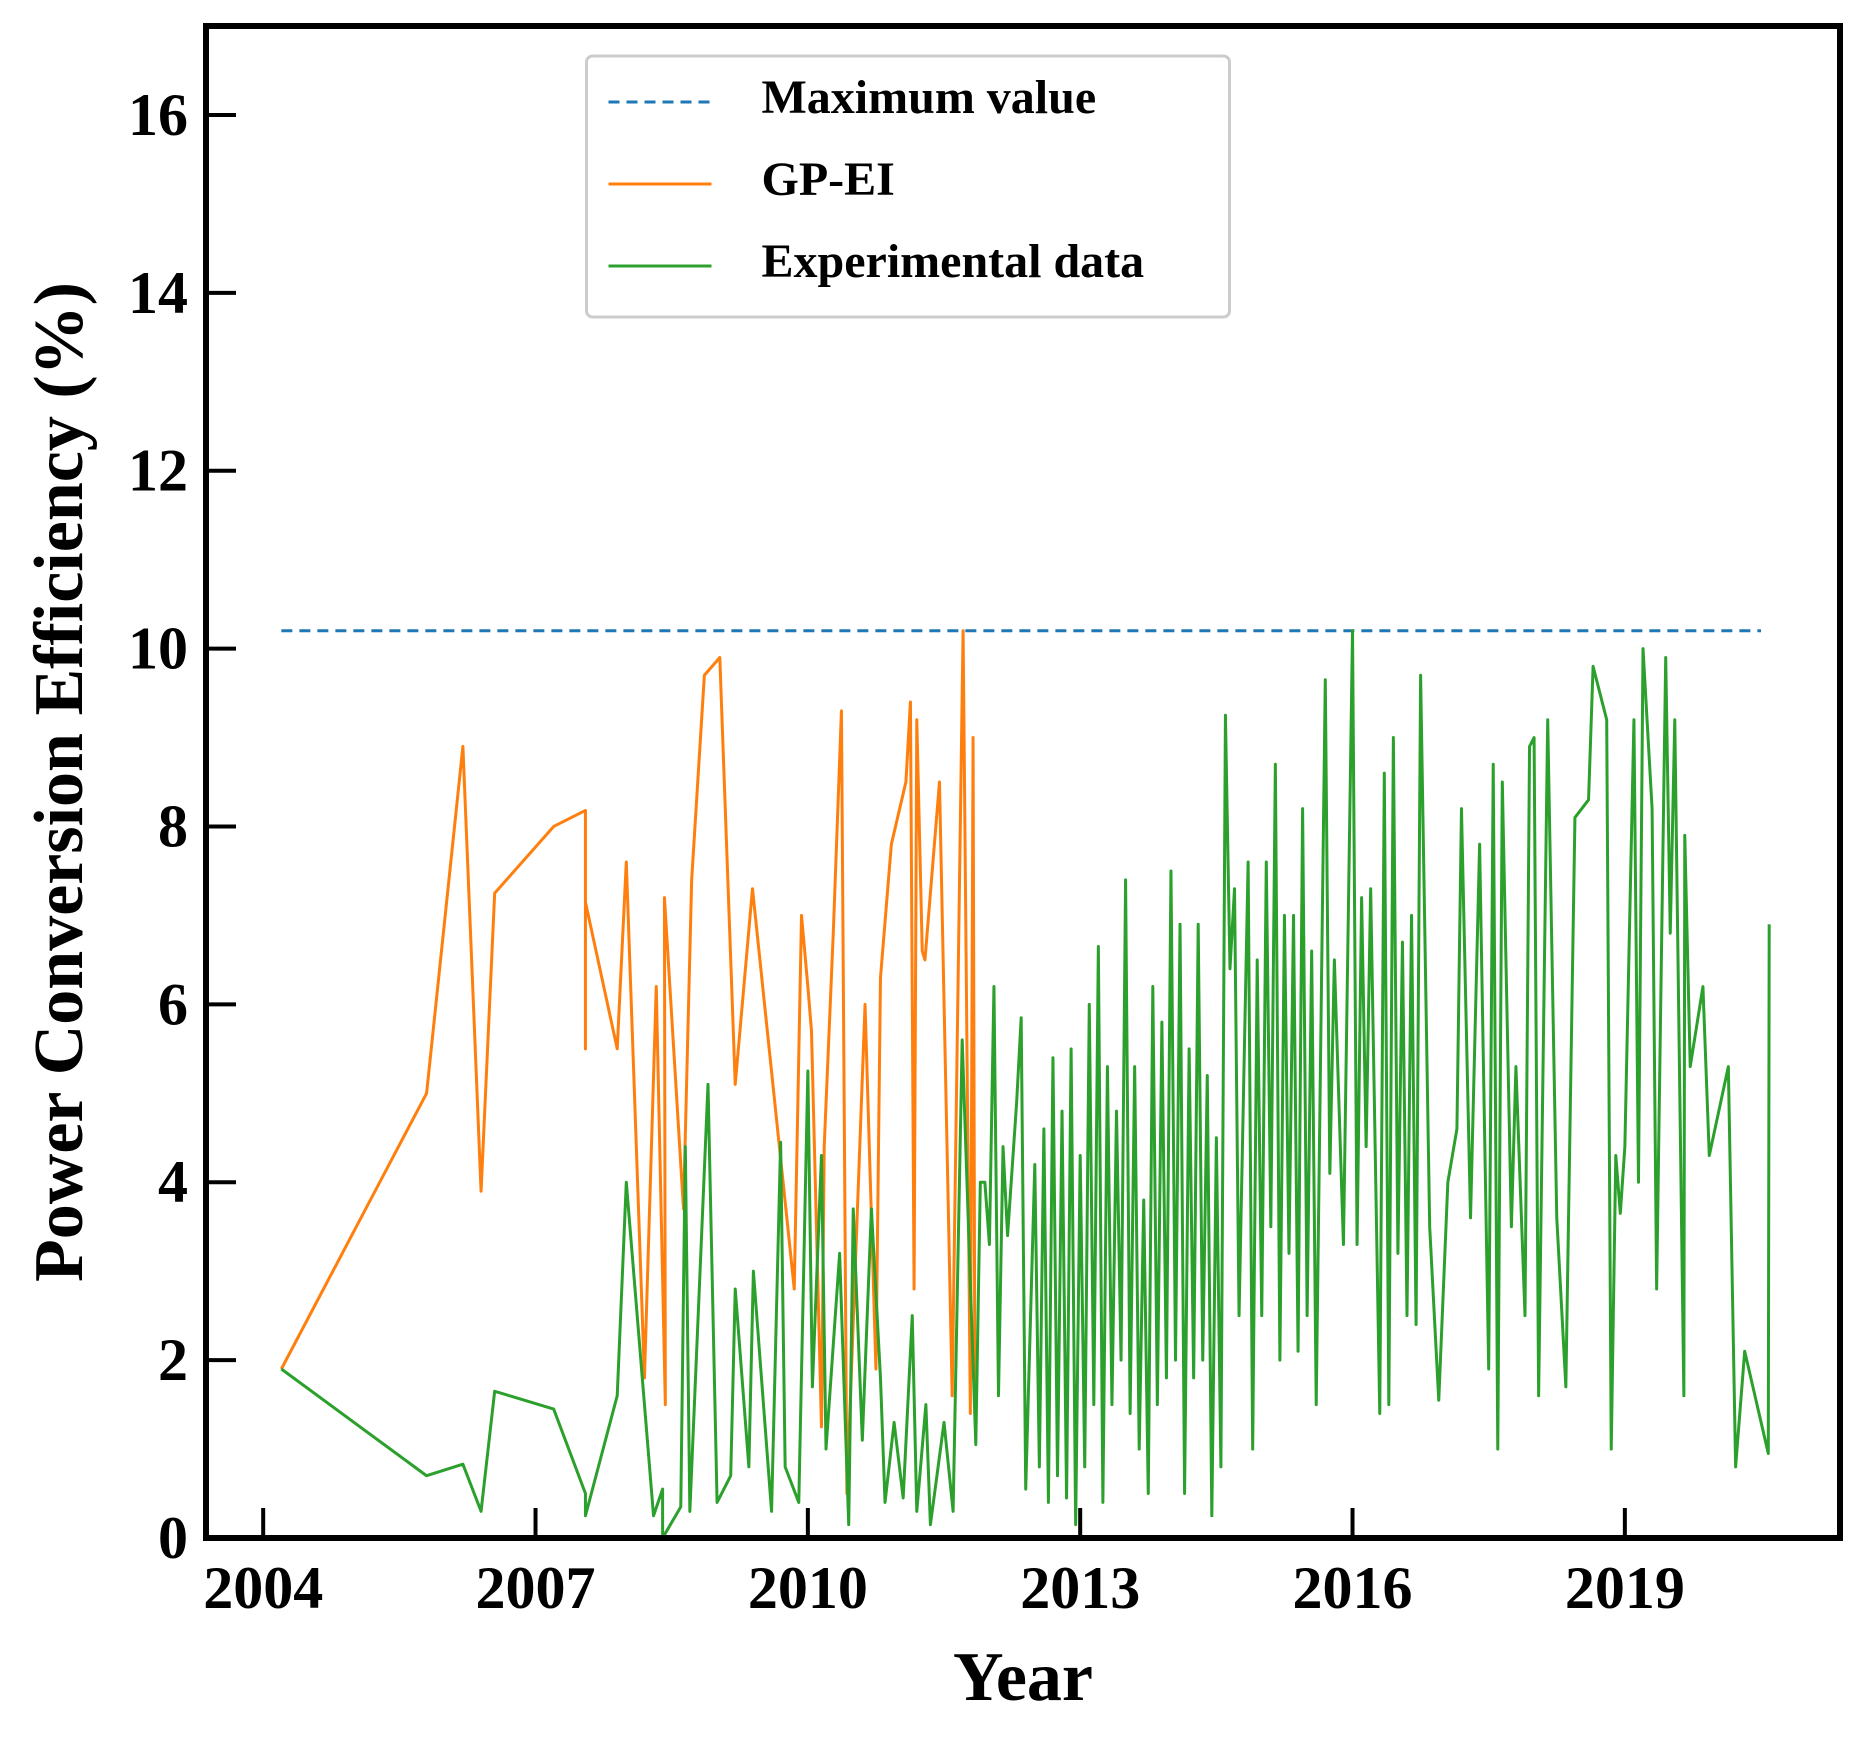 This screenshot has height=1742, width=1865. I want to click on y-axis-label: Power Conversion Efficiency (%), so click(59, 782).